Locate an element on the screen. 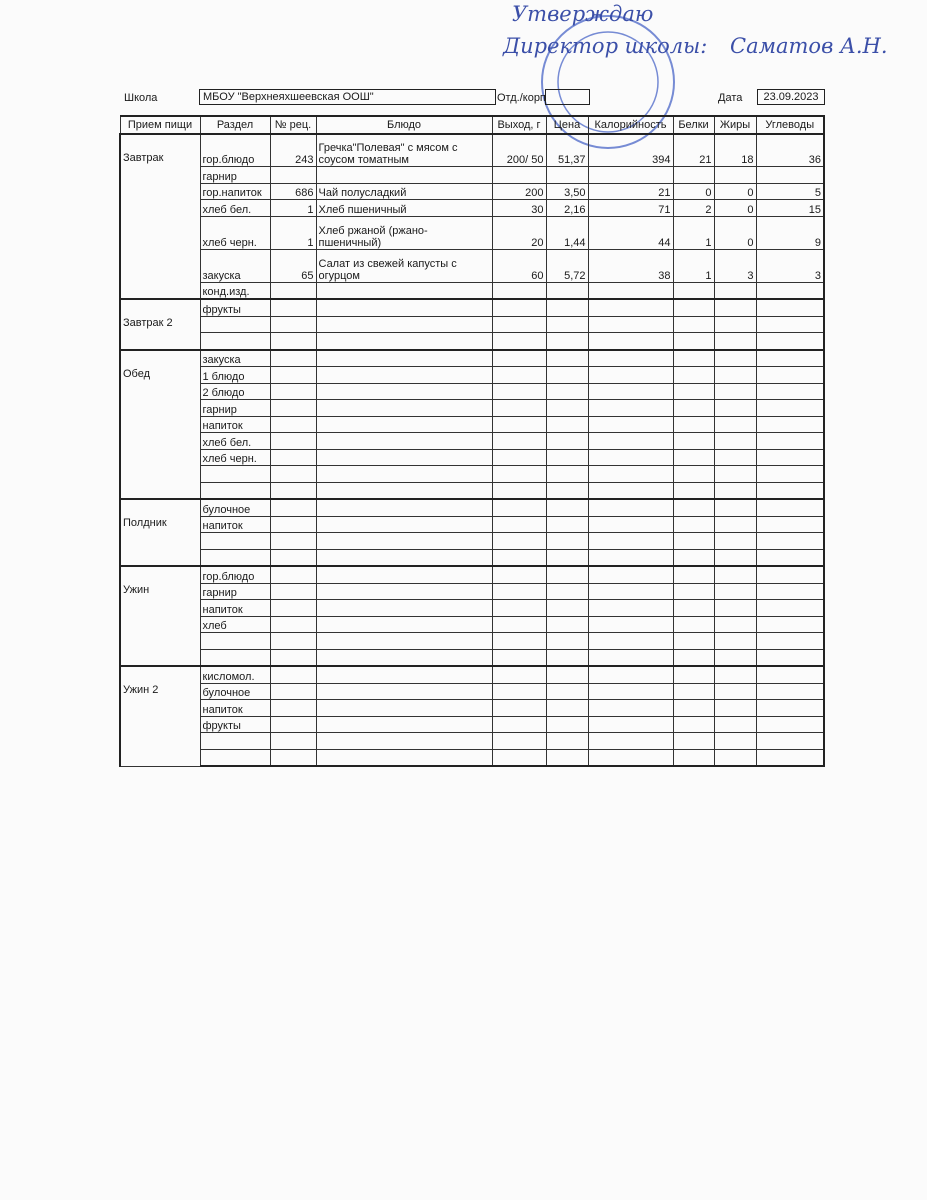 The width and height of the screenshot is (927, 1200). dept-field is located at coordinates (567, 97).